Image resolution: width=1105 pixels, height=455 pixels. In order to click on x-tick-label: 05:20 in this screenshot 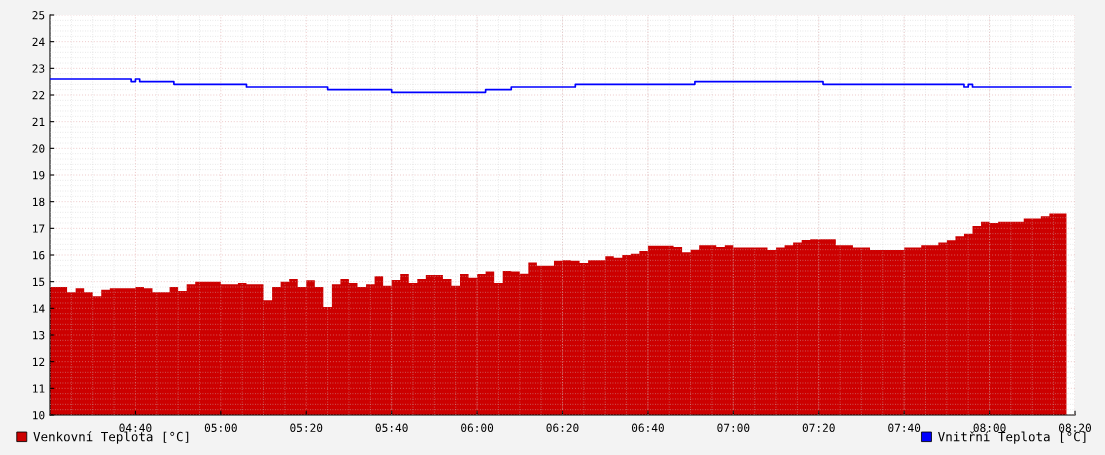, I will do `click(306, 427)`.